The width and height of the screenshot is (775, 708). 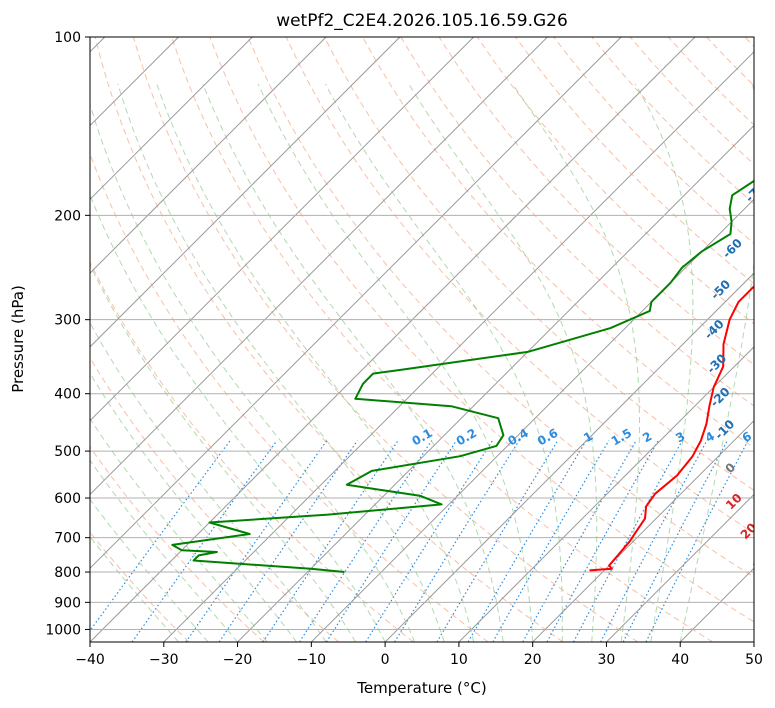 I want to click on x-axis-ticks: −40 −30 −20 −10 0 10 20 30 40 50, so click(x=419, y=655).